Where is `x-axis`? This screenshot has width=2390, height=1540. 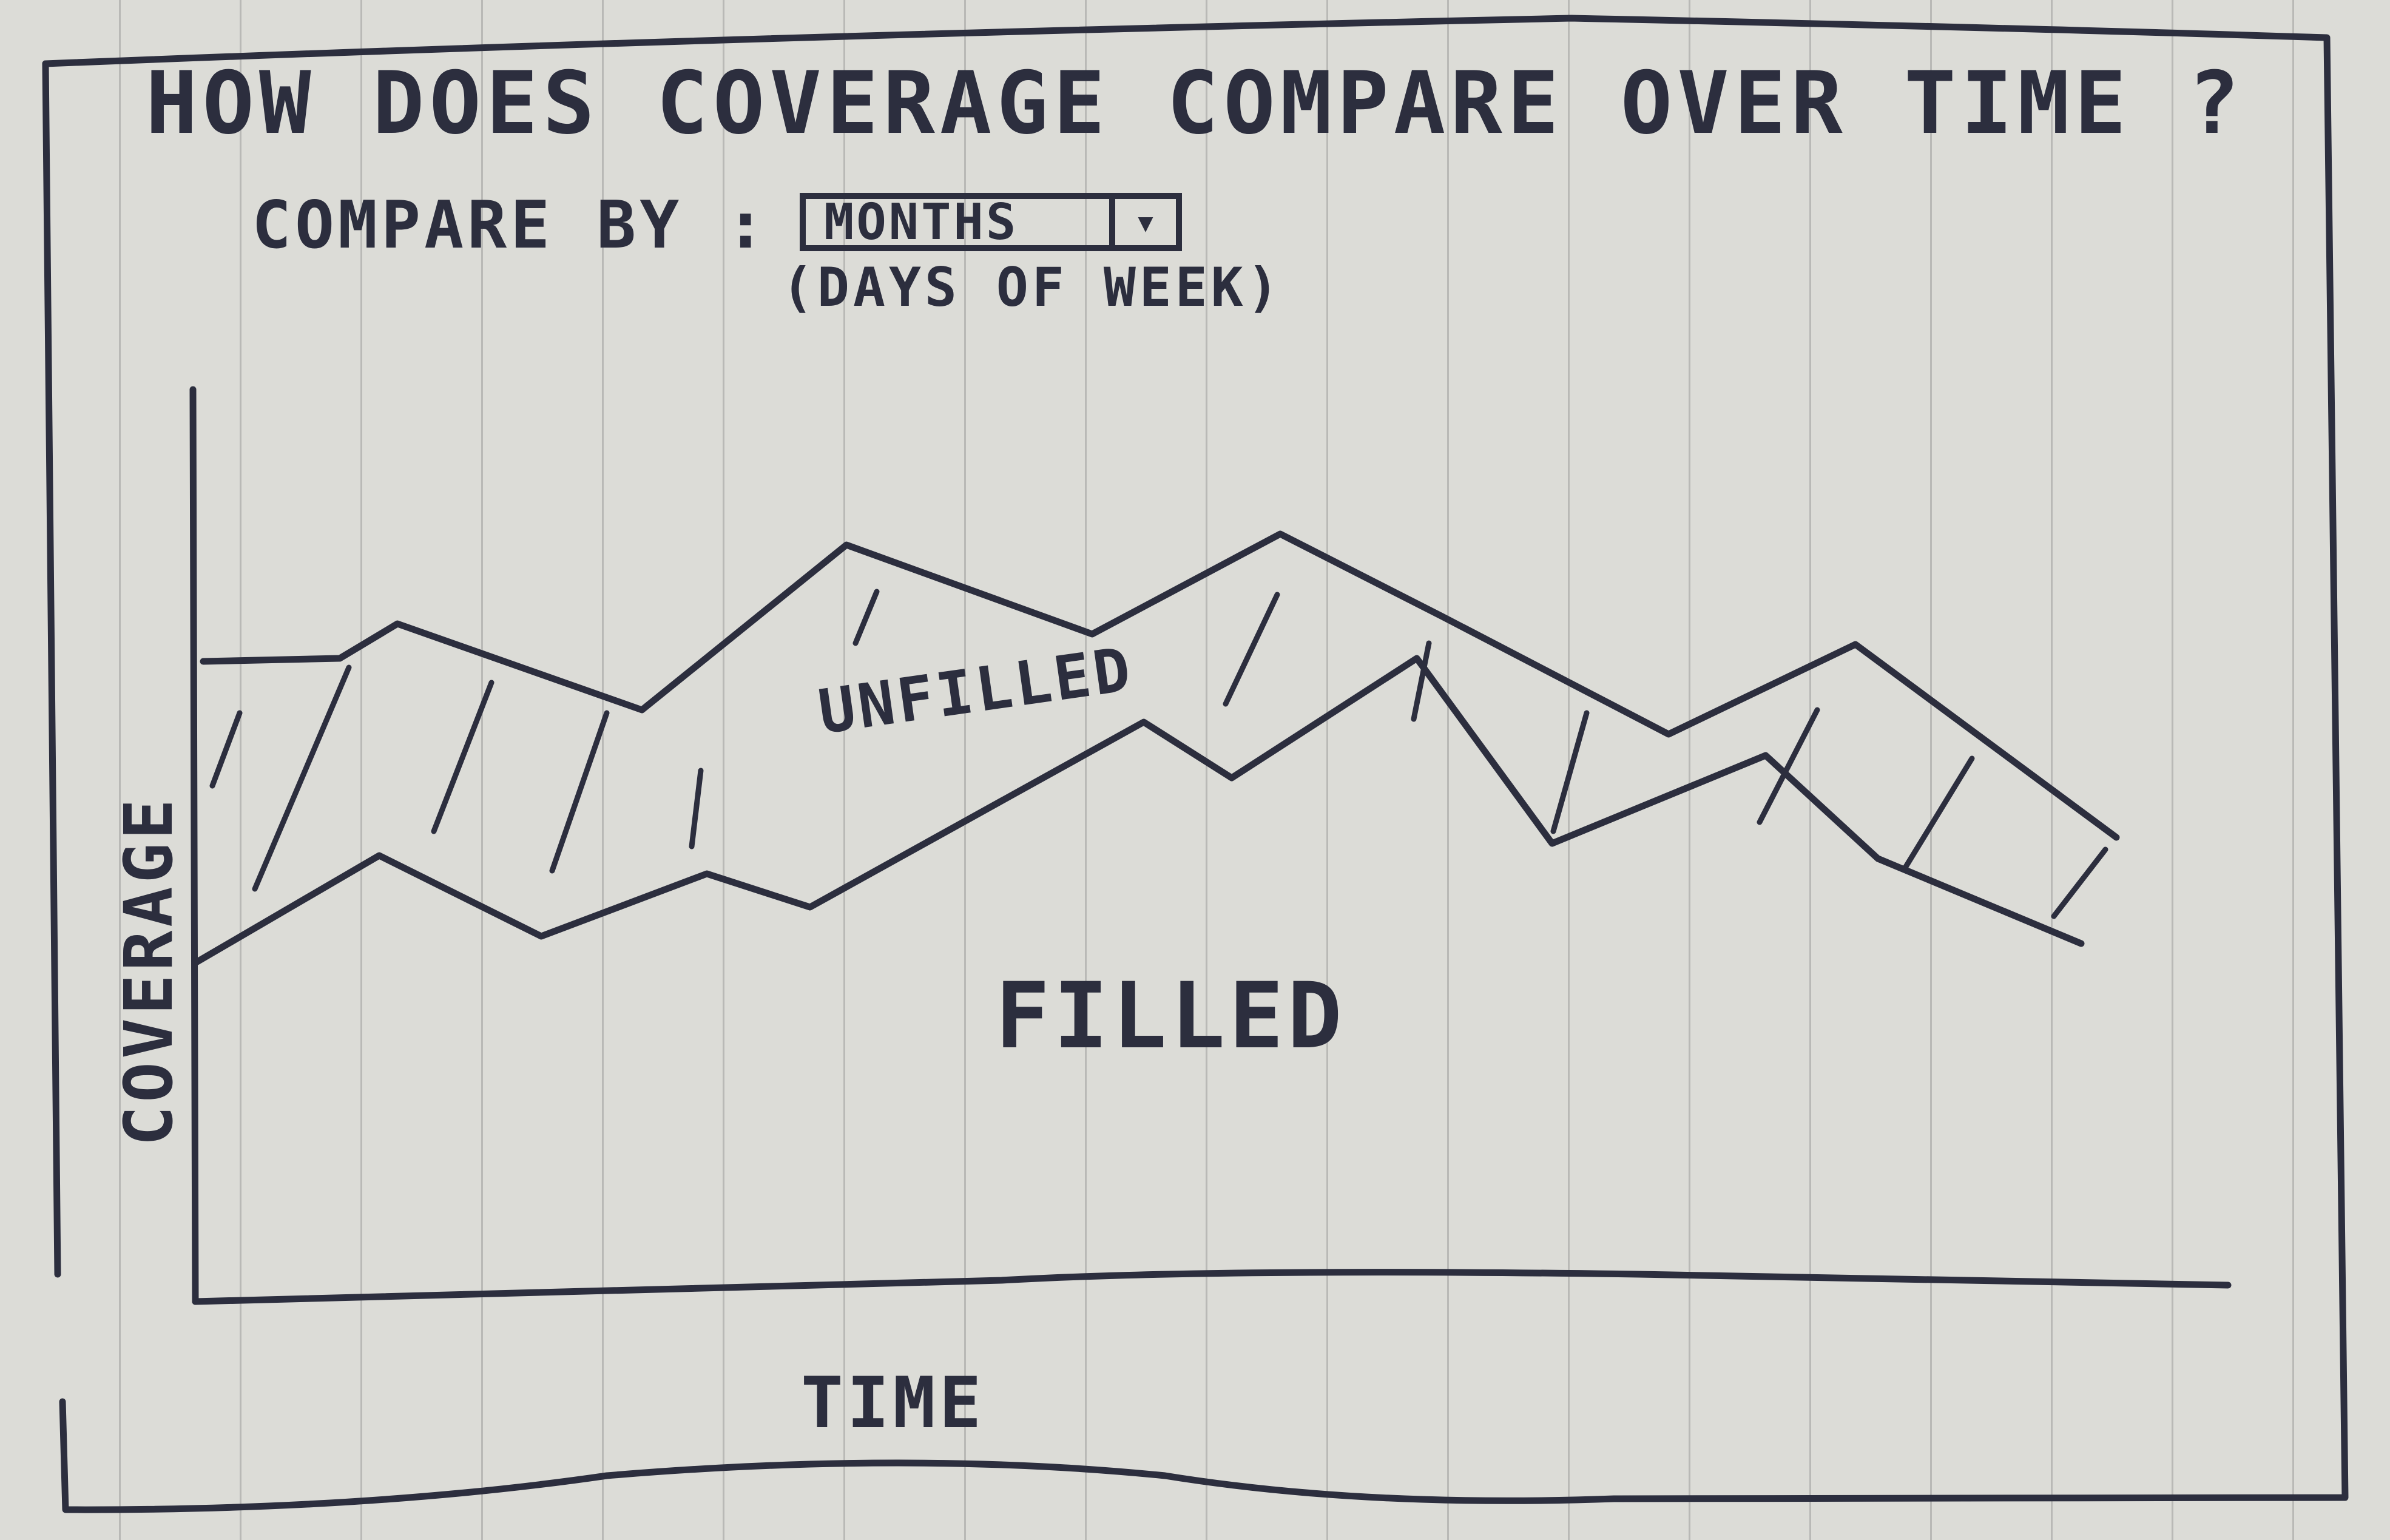
x-axis is located at coordinates (1212, 1287).